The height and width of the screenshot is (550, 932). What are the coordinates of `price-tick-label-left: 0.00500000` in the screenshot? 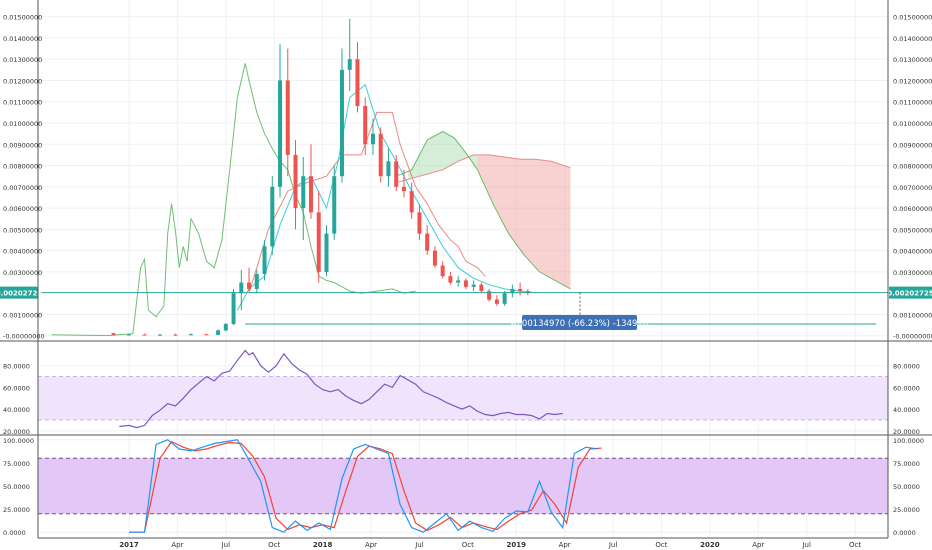 It's located at (22, 230).